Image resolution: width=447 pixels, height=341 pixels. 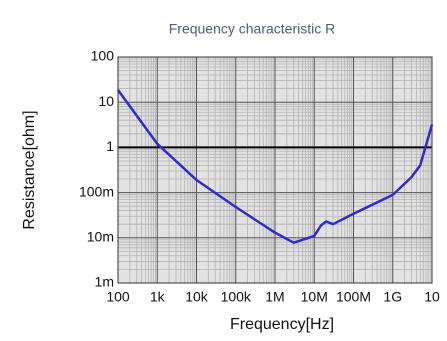 What do you see at coordinates (103, 56) in the screenshot?
I see `y-tick-label: 100` at bounding box center [103, 56].